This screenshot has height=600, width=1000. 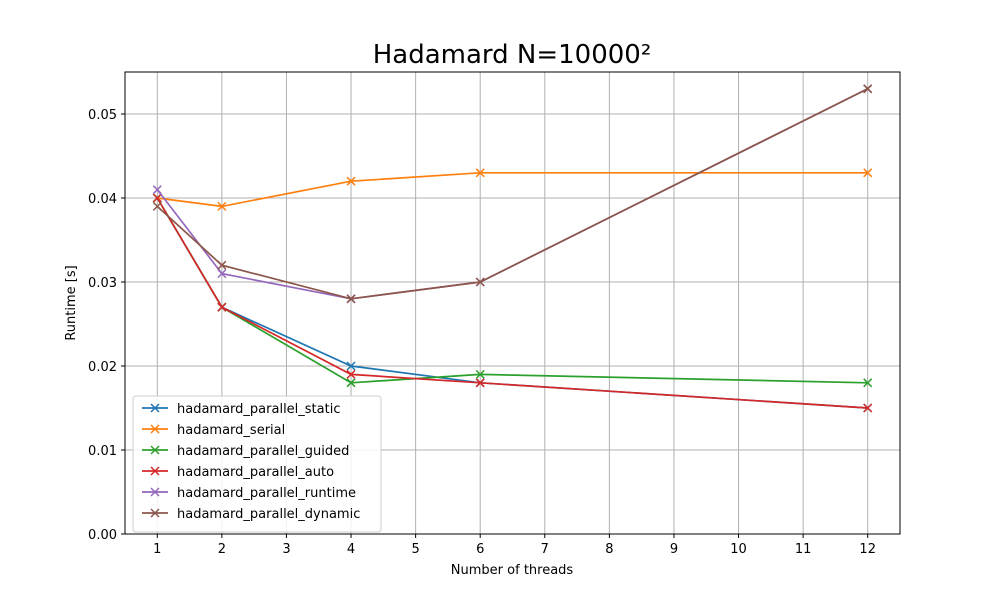 I want to click on legend-label: hadamard_parallel_dynamic, so click(x=268, y=514).